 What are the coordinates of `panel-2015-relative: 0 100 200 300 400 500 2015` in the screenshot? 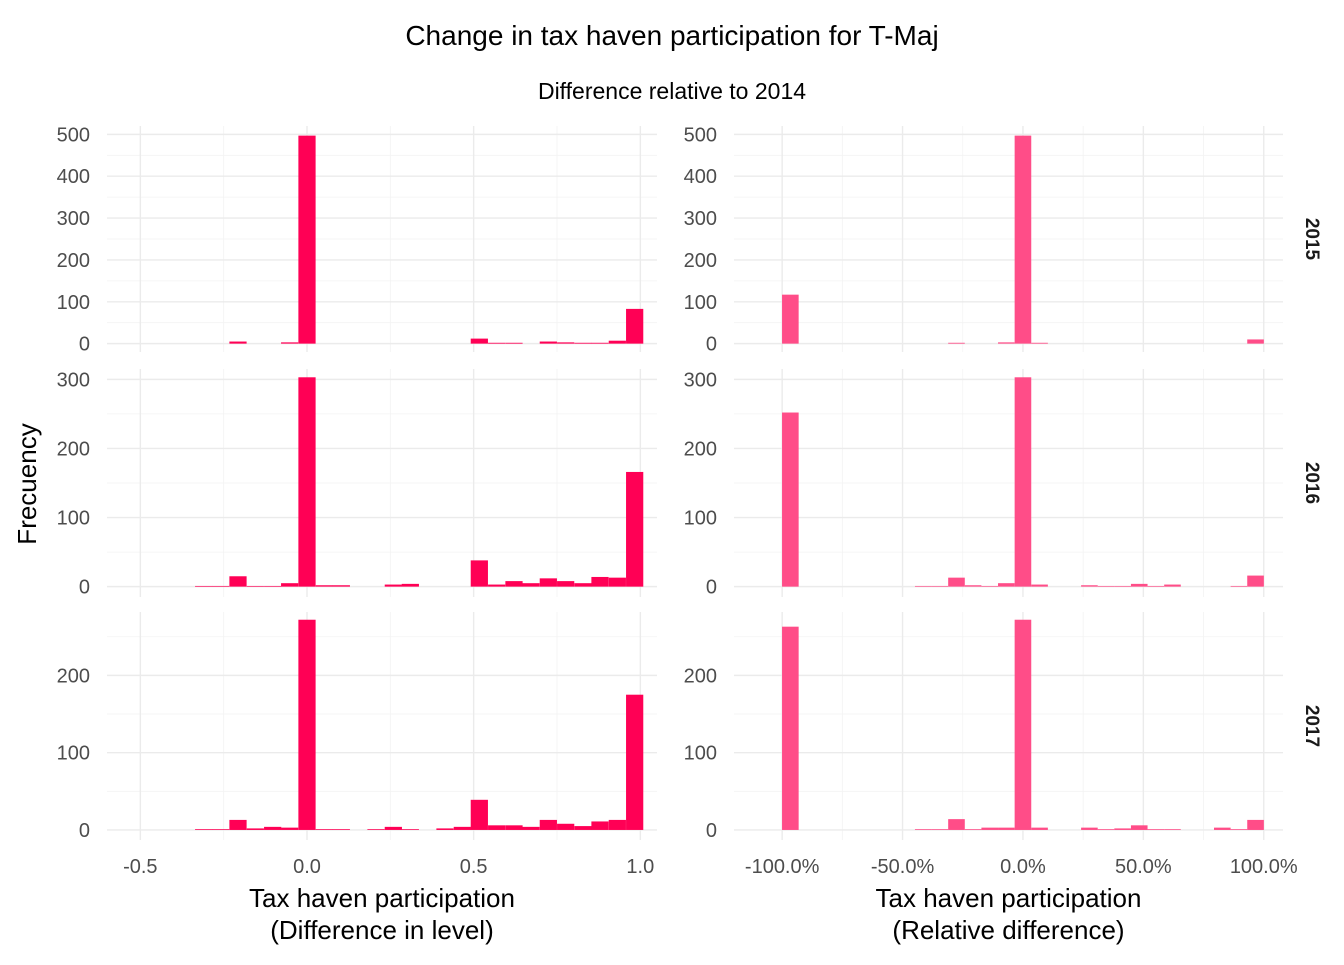 It's located at (1003, 239).